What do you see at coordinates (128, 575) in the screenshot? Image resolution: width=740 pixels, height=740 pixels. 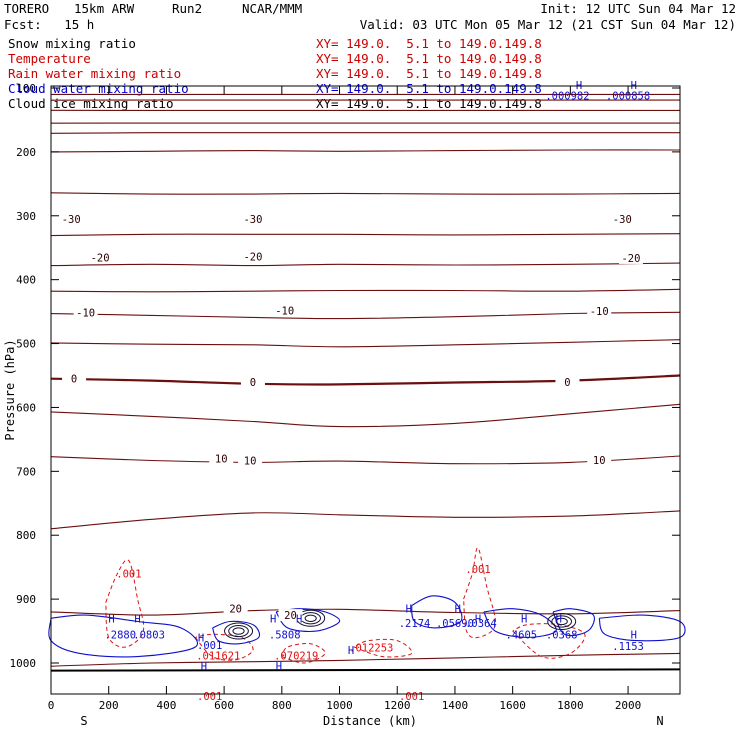 I see `rain-label: .001` at bounding box center [128, 575].